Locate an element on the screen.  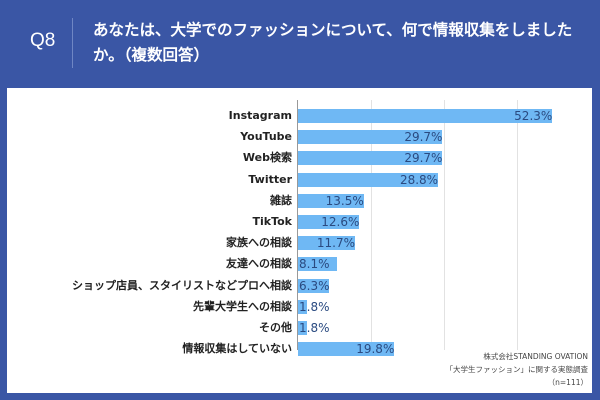
bar-row: YouTube 29.7% is located at coordinates (300, 137).